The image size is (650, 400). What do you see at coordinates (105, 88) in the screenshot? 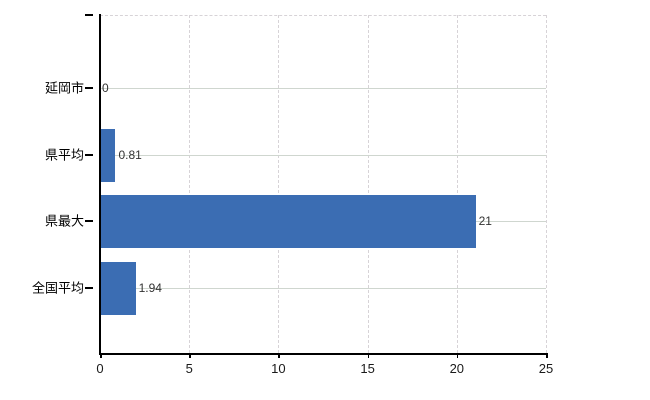
I see `value-label: 0` at bounding box center [105, 88].